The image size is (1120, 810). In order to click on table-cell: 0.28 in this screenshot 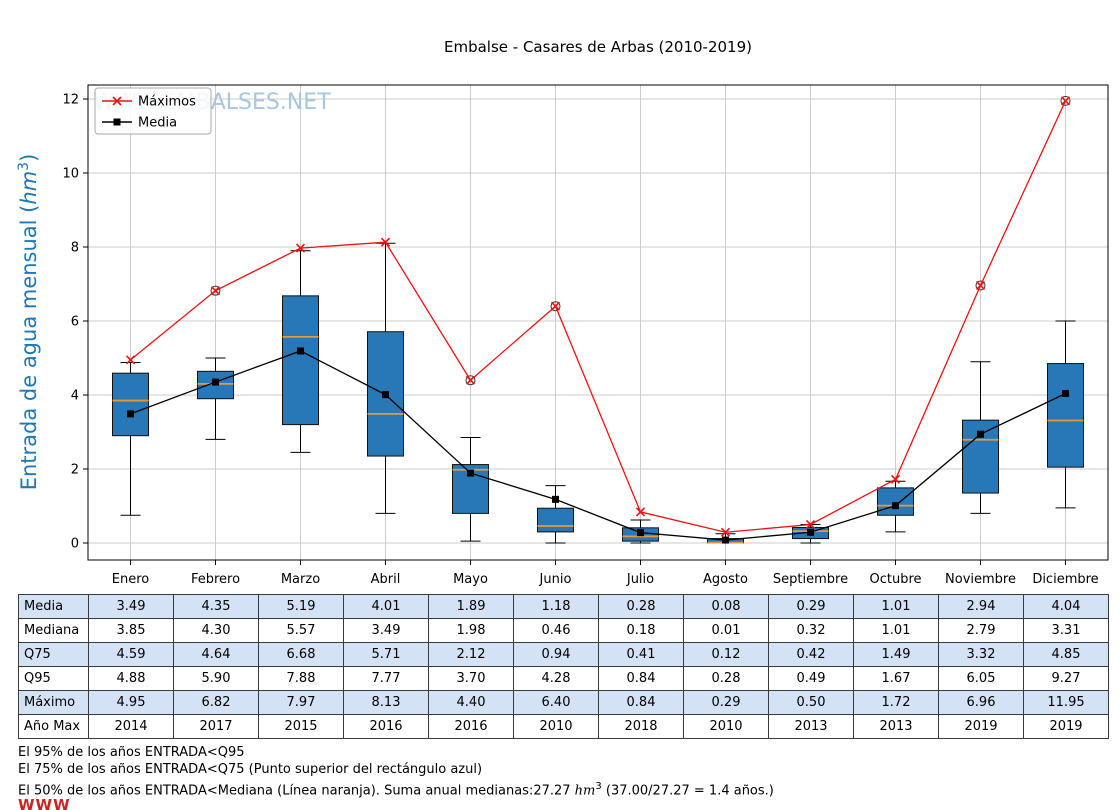, I will do `click(641, 606)`.